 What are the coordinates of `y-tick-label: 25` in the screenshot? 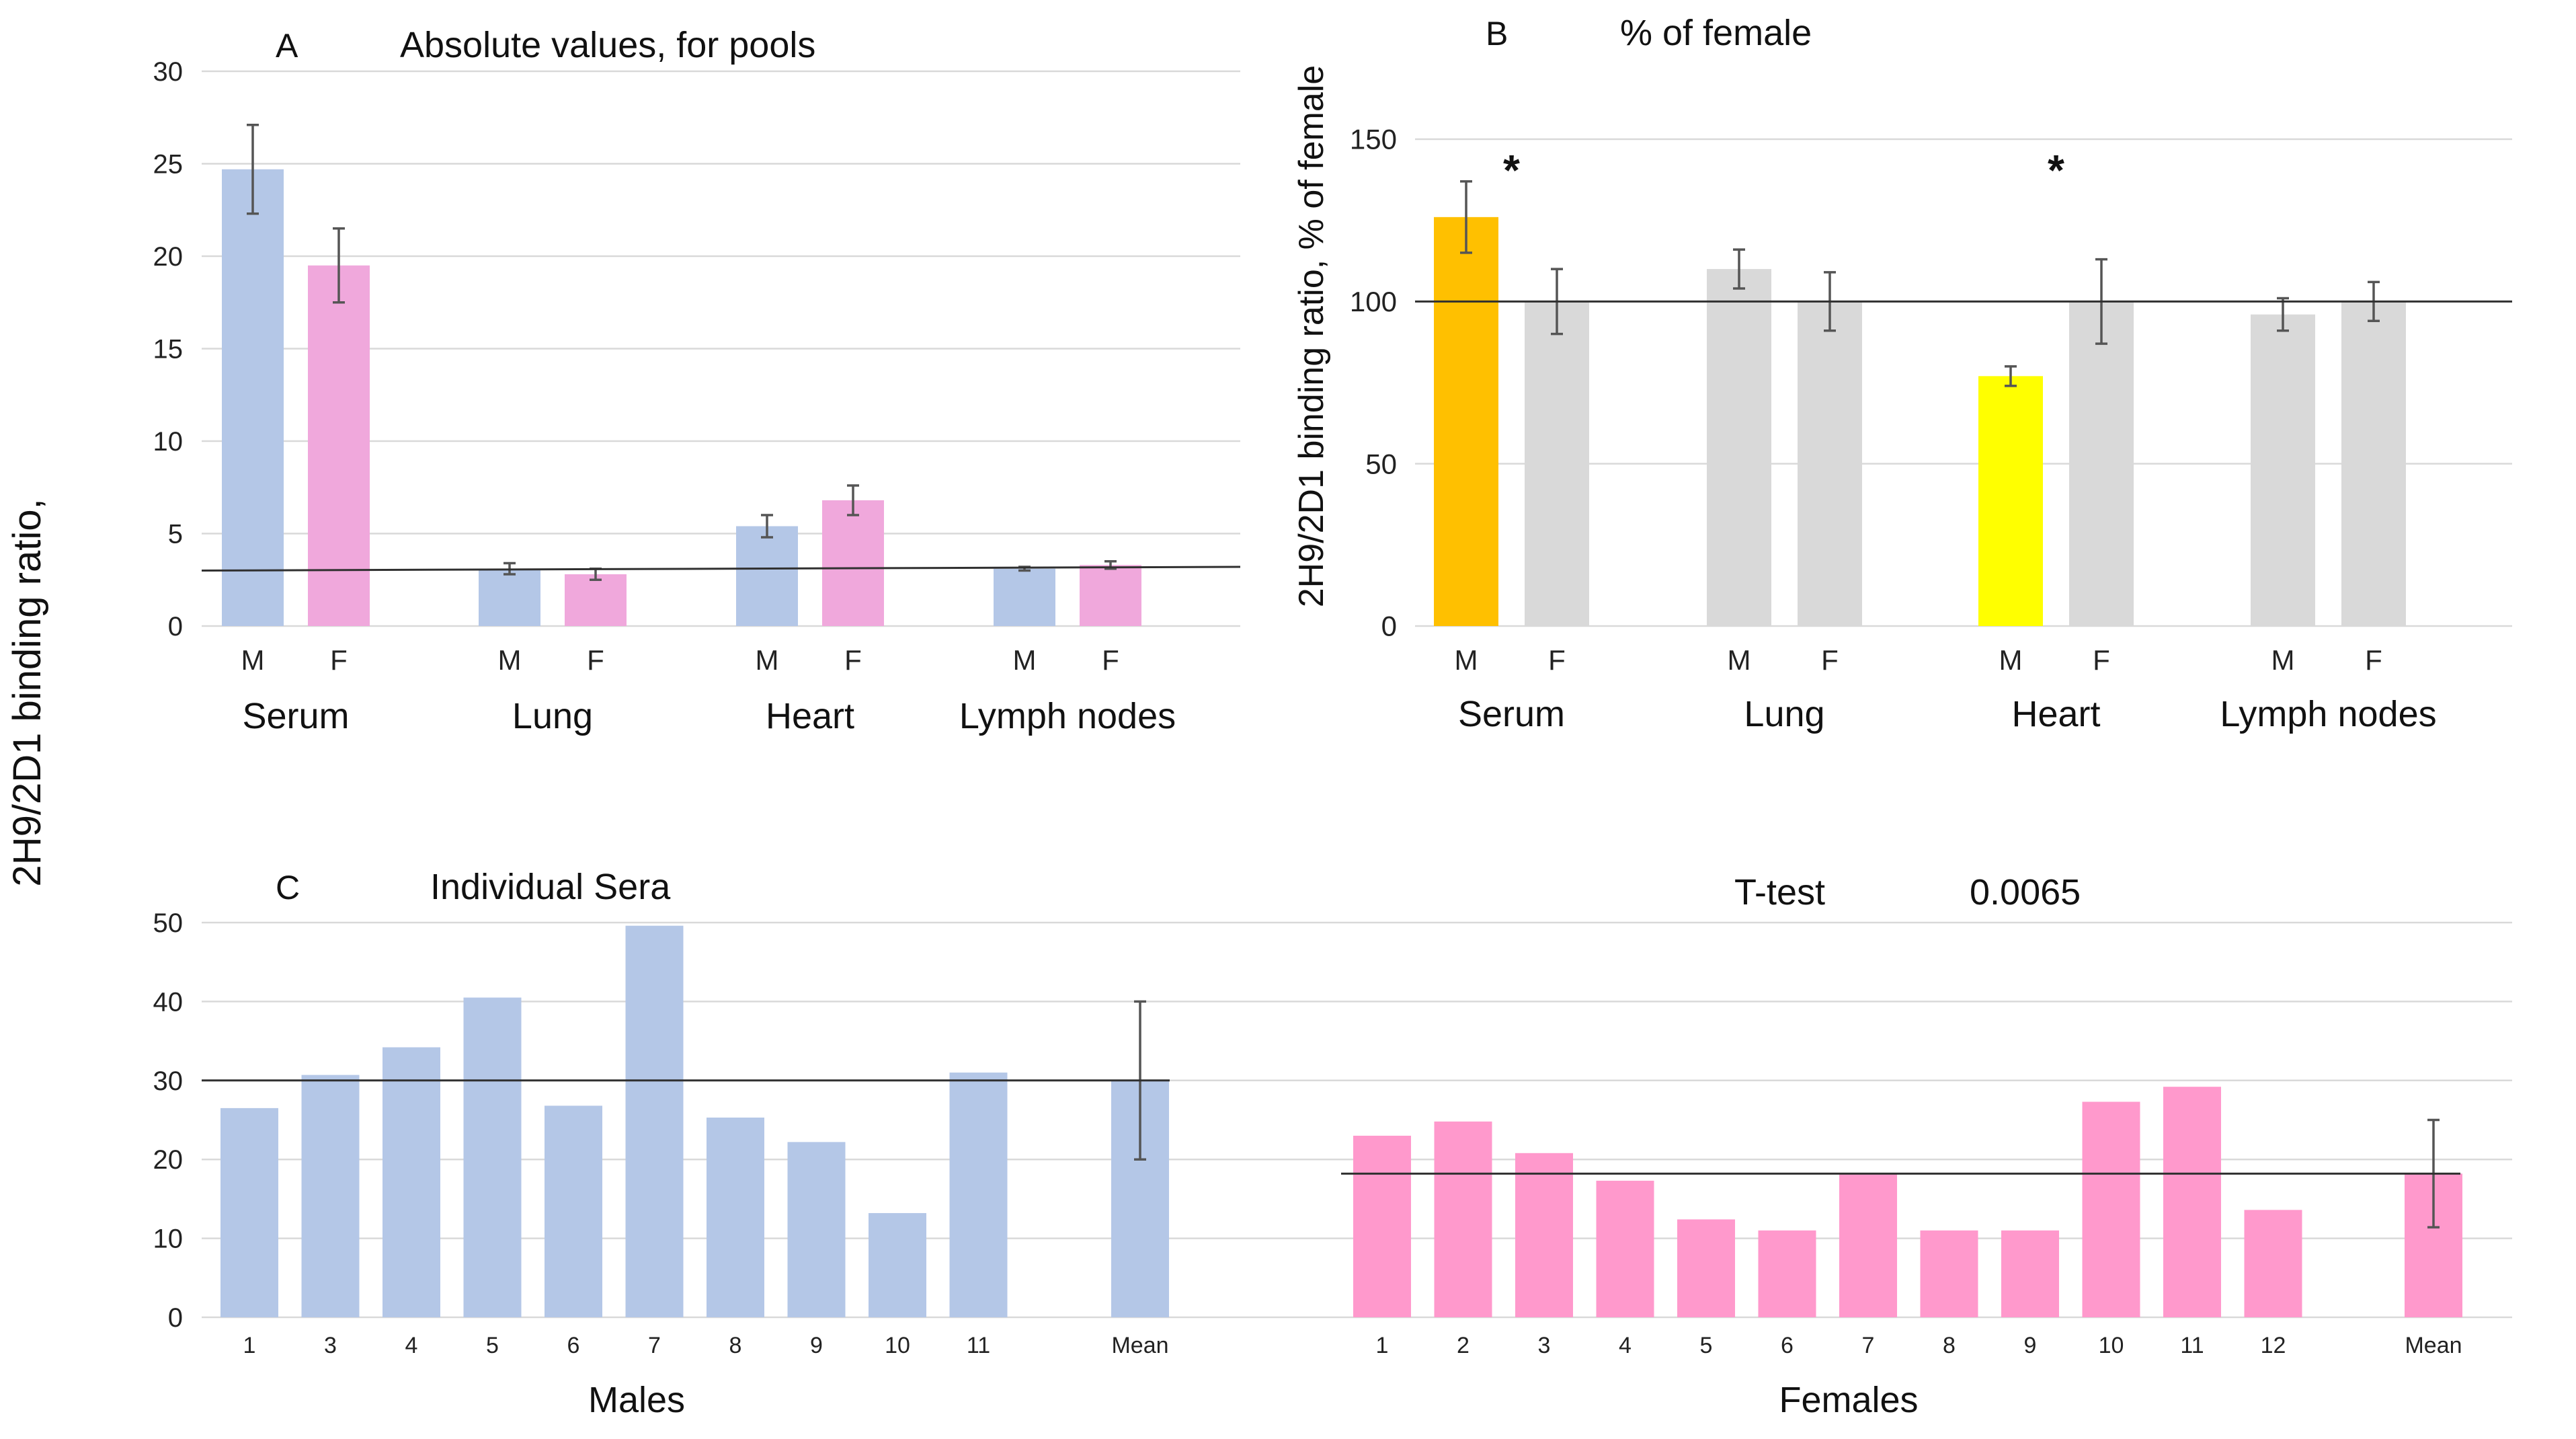 It's located at (168, 165).